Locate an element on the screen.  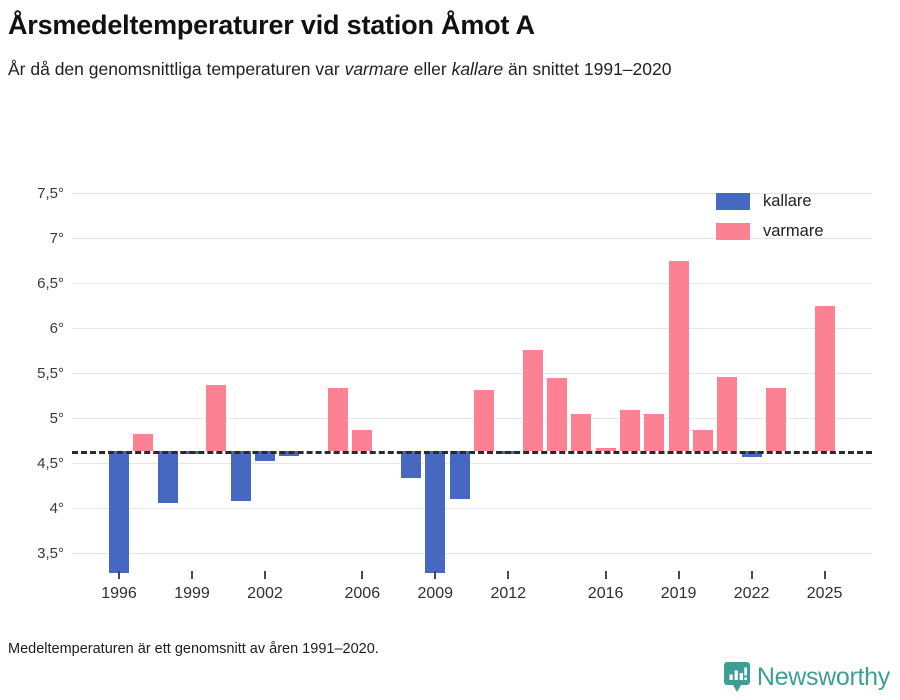
bar-1996 is located at coordinates (119, 512).